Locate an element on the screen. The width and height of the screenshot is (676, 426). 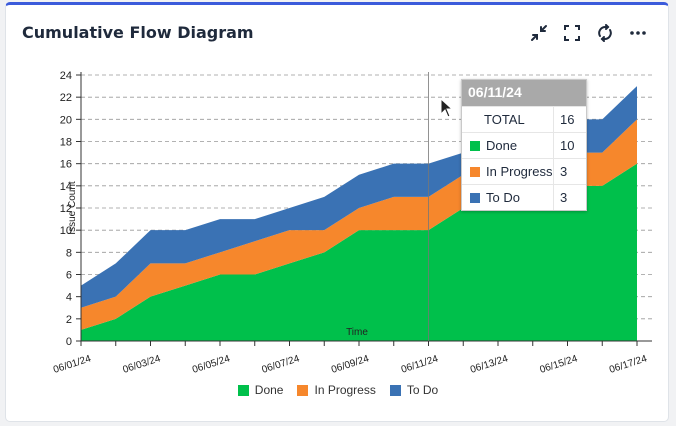
in-progress-swatch is located at coordinates (475, 171).